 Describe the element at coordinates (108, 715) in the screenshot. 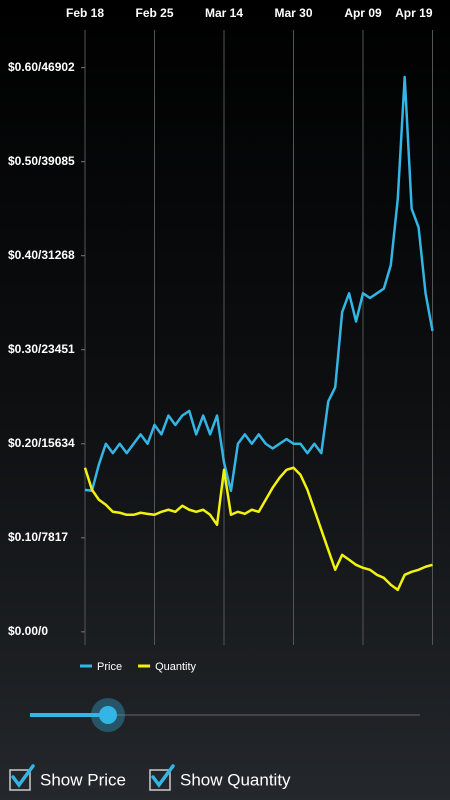

I see `slider-thumb` at that location.